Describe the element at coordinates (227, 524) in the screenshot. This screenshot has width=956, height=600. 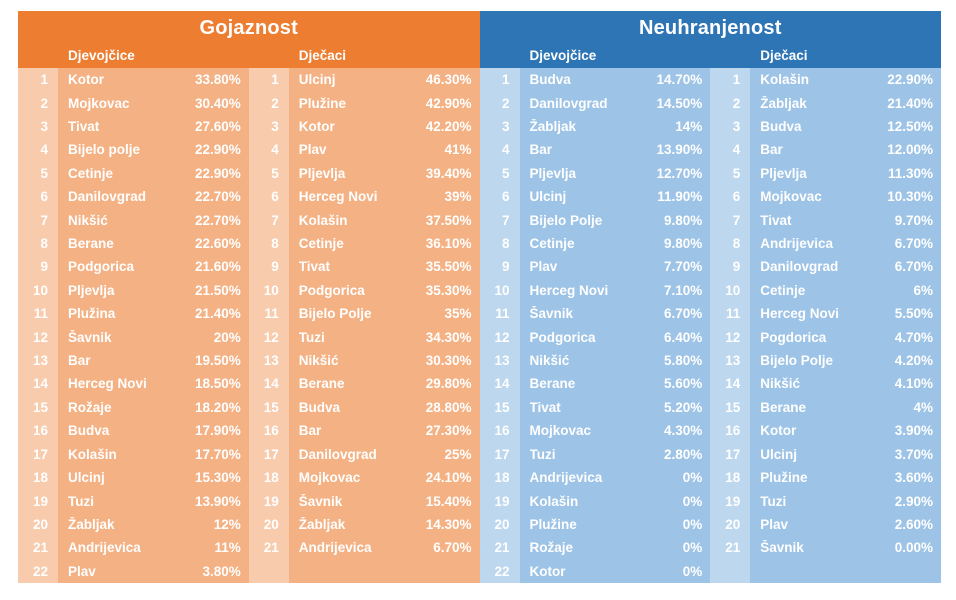
I see `value-cell: 12%` at that location.